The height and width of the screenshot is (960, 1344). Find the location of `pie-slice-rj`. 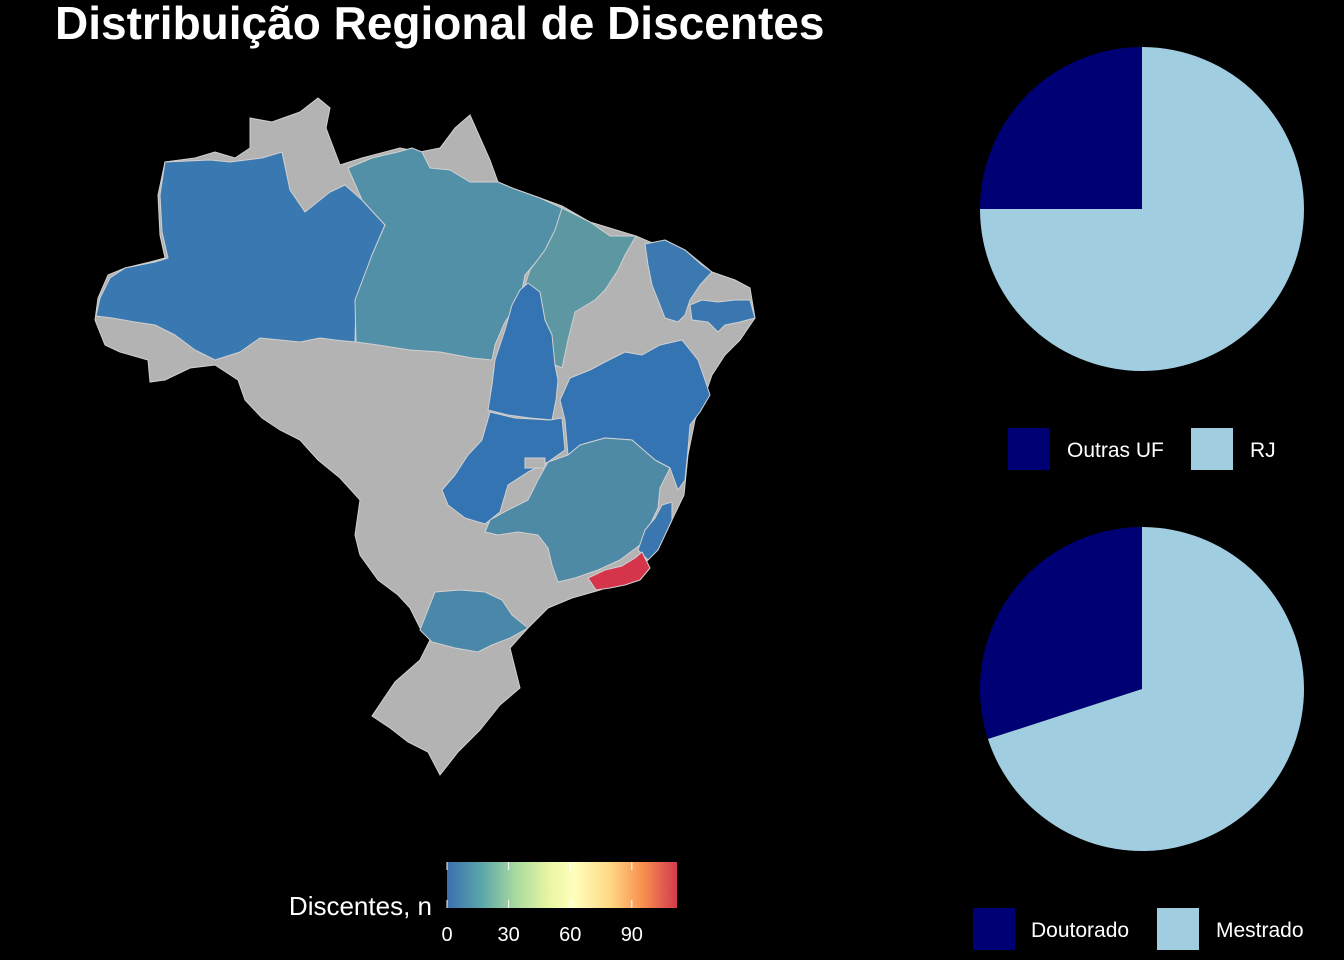

pie-slice-rj is located at coordinates (1142, 209).